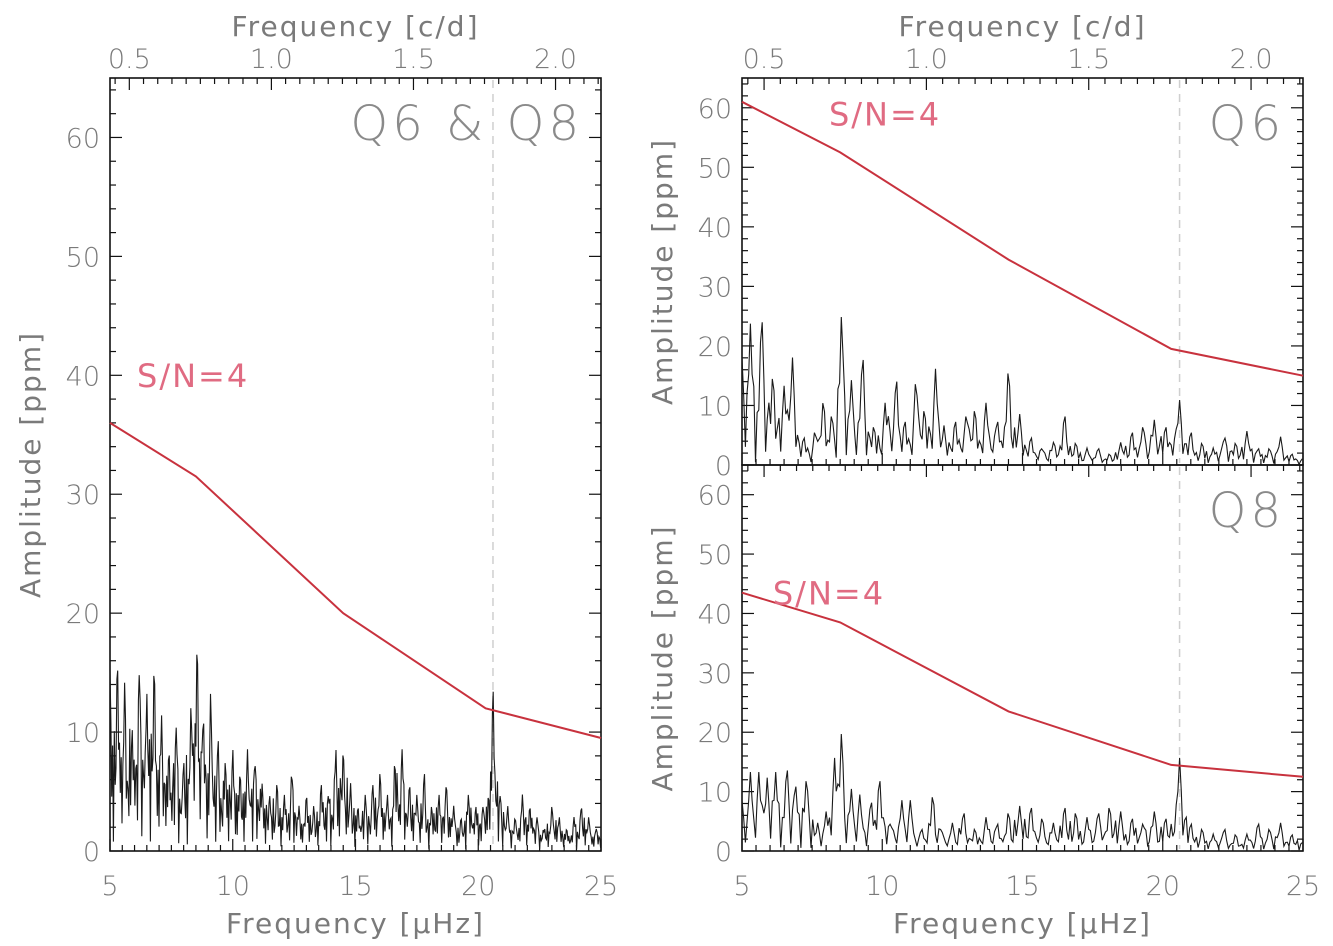  What do you see at coordinates (1247, 124) in the screenshot?
I see `panel-label: Q6` at bounding box center [1247, 124].